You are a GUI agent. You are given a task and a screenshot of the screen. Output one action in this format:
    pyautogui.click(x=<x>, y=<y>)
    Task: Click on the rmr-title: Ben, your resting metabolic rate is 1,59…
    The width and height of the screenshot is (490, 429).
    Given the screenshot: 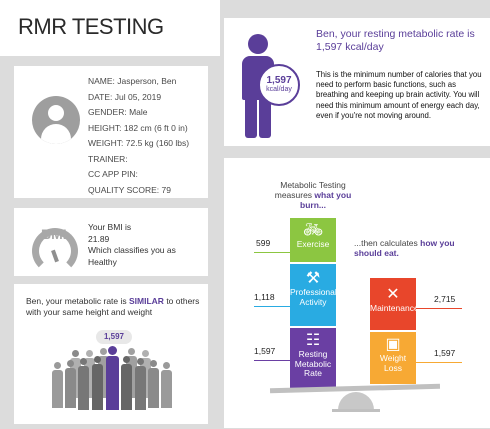 What is the action you would take?
    pyautogui.click(x=395, y=40)
    